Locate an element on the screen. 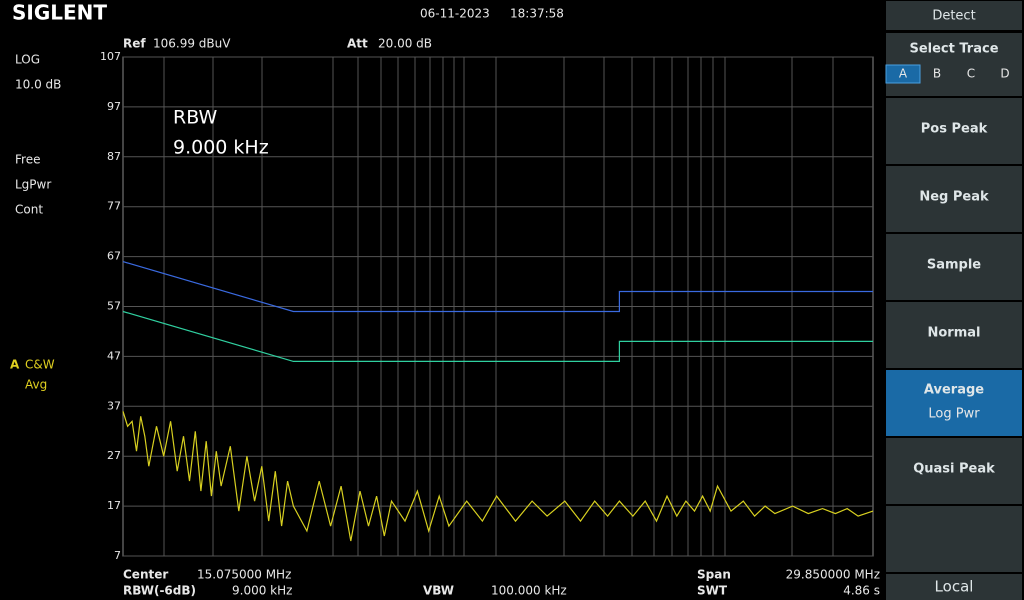  span-value: 29.850000 MHz is located at coordinates (833, 575).